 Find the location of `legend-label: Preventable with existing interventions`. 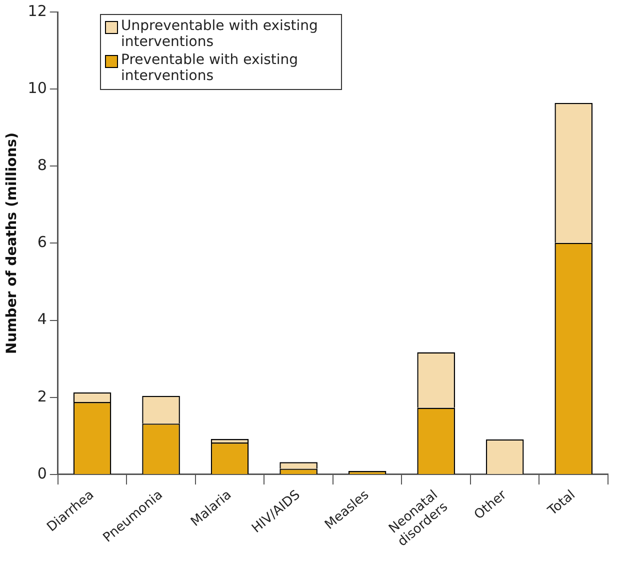

legend-label: Preventable with existing interventions is located at coordinates (210, 68).